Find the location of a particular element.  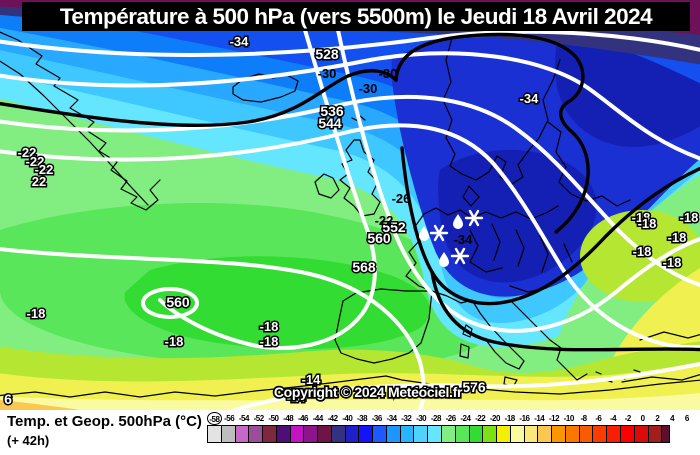

geopotential-label: 552 is located at coordinates (394, 227).